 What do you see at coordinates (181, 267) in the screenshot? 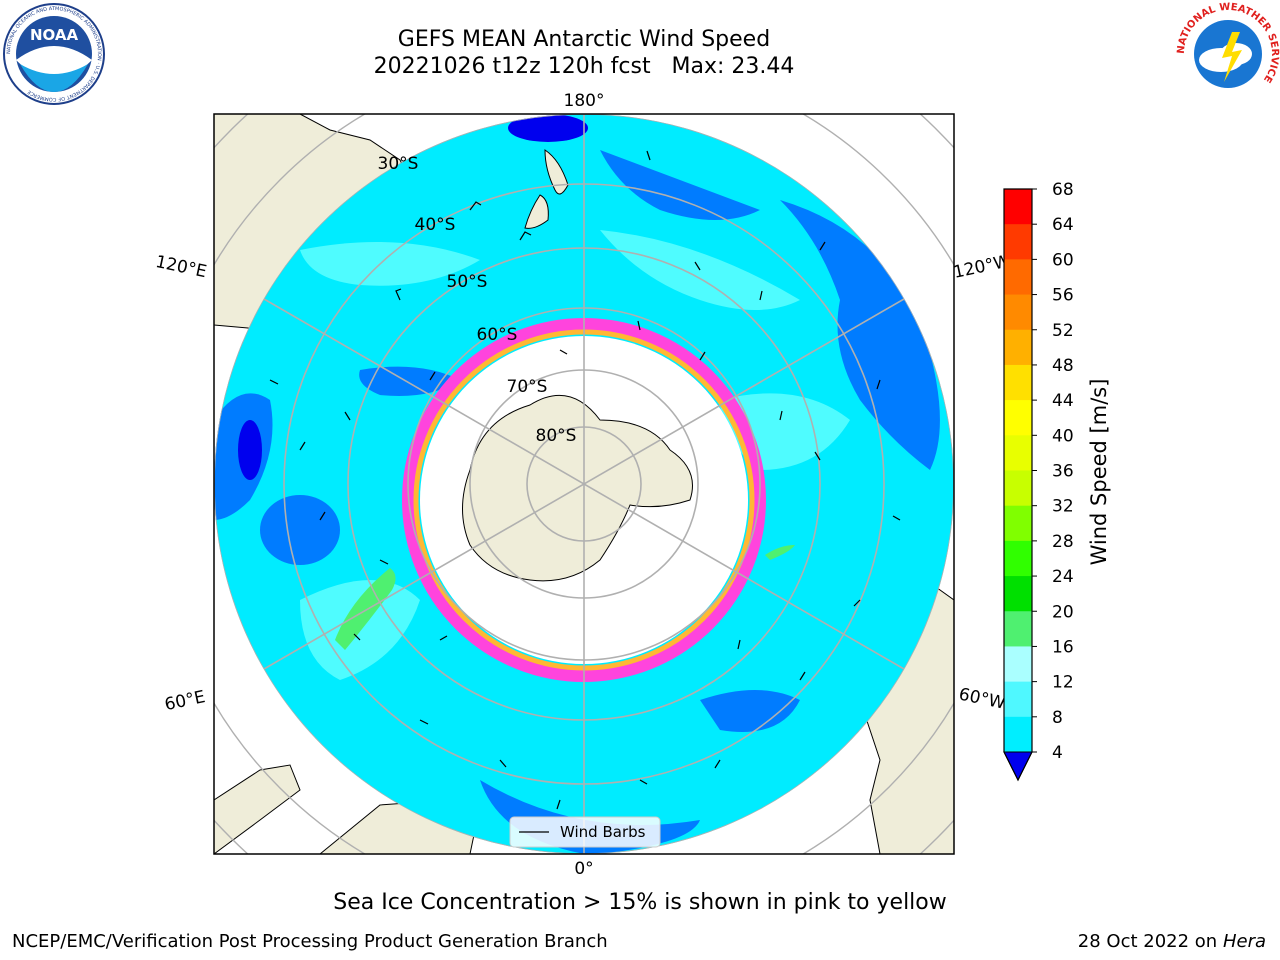
I see `lon-label-120e: 120°E` at bounding box center [181, 267].